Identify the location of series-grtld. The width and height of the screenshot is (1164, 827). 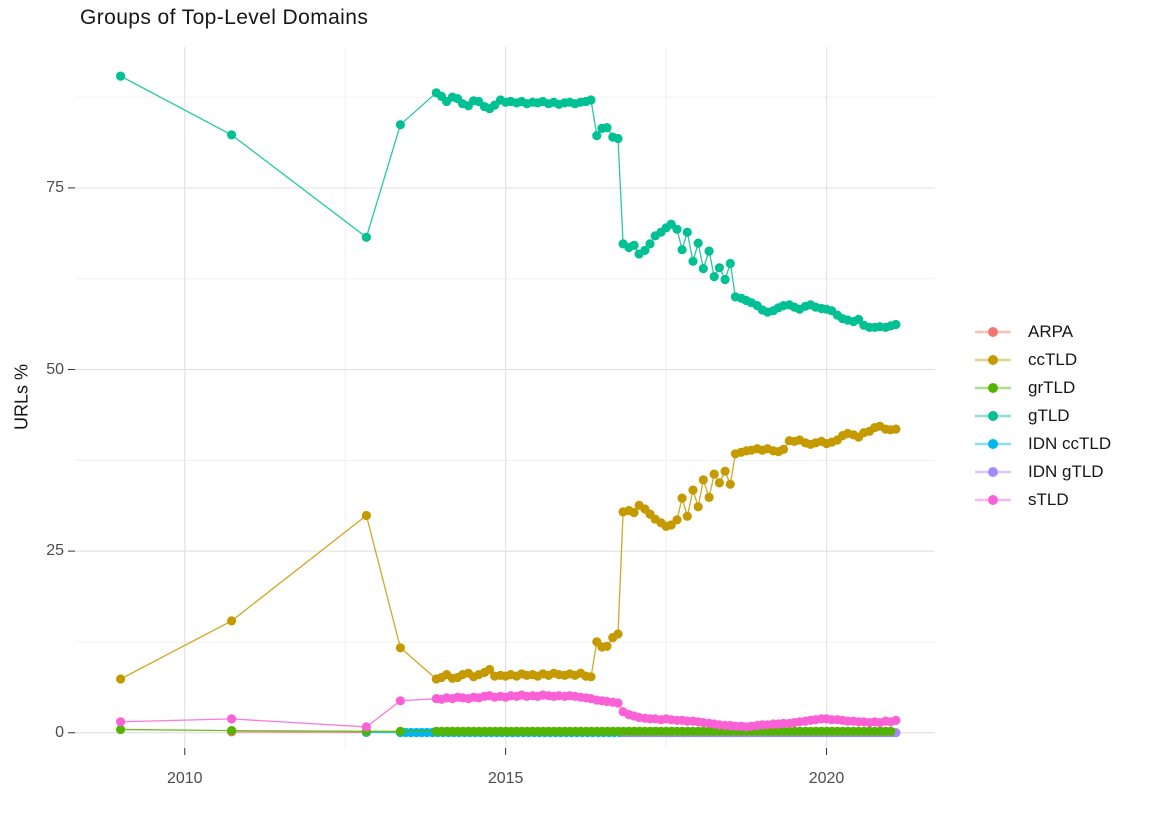
(506, 730).